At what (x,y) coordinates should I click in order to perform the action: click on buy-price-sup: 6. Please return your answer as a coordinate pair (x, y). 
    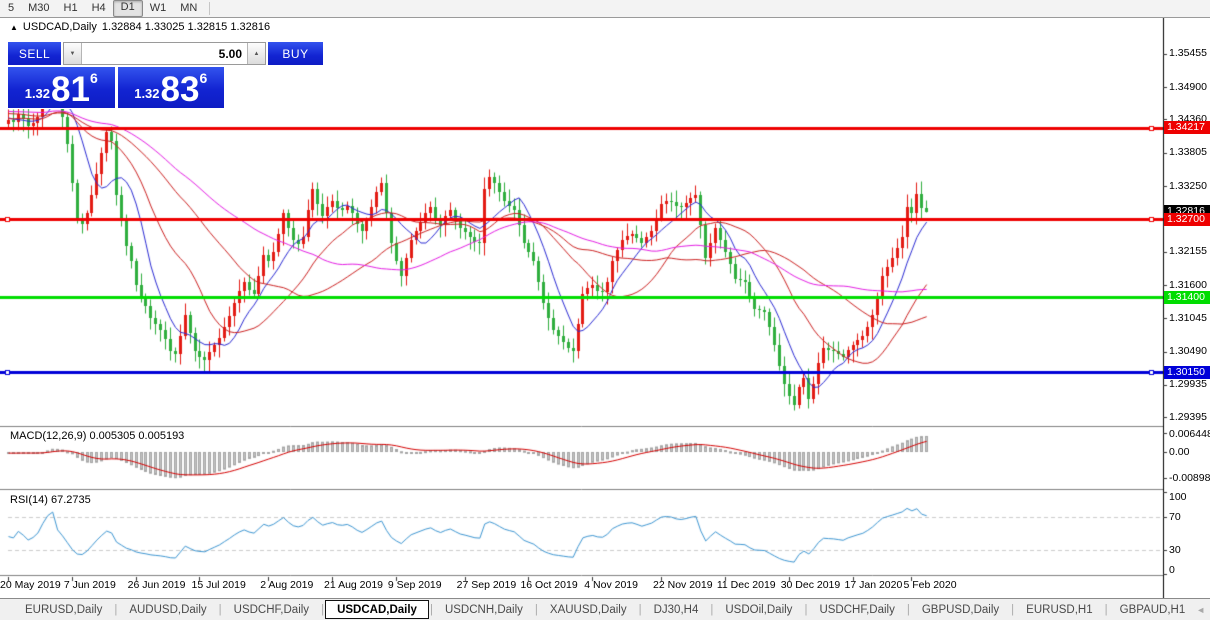
    Looking at the image, I should click on (203, 78).